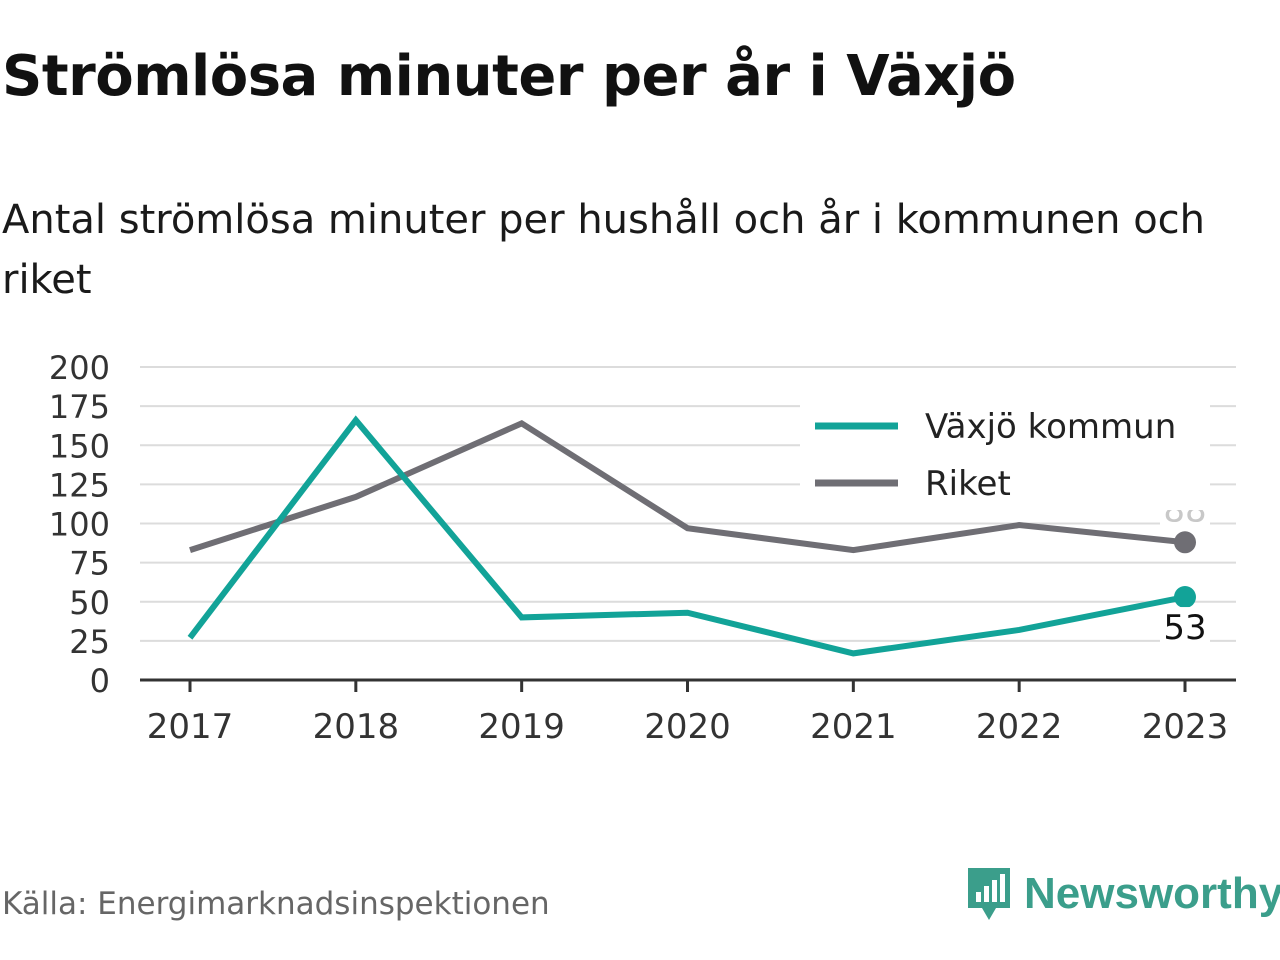 The image size is (1280, 960). Describe the element at coordinates (356, 727) in the screenshot. I see `x-tick-label: 2018` at that location.